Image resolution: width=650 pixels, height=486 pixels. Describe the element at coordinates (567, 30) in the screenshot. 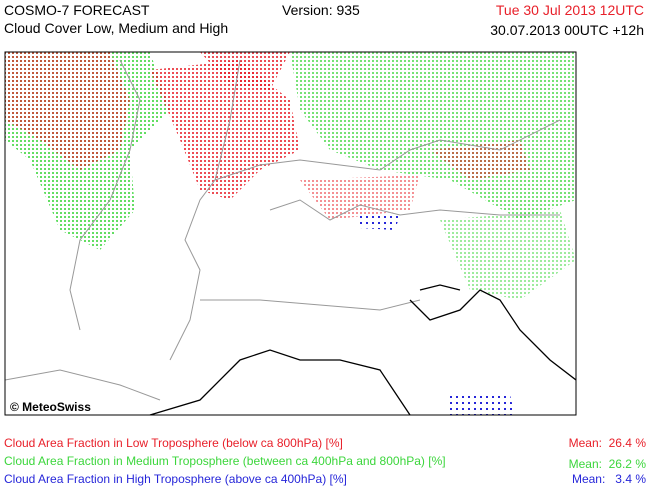

I see `run-time: 30.07.2013 00UTC +12h` at that location.